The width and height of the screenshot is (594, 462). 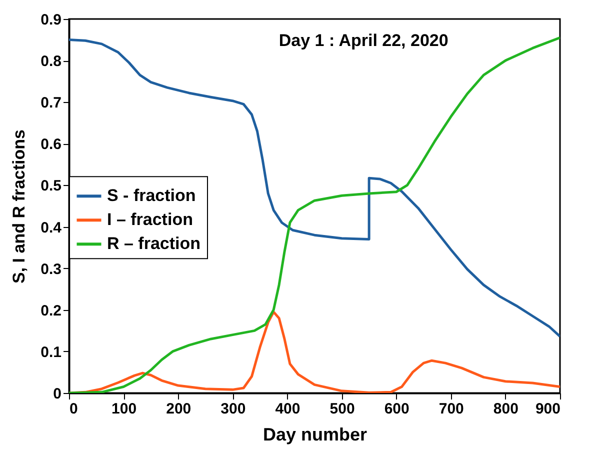 What do you see at coordinates (451, 409) in the screenshot?
I see `x-tick-label: 700` at bounding box center [451, 409].